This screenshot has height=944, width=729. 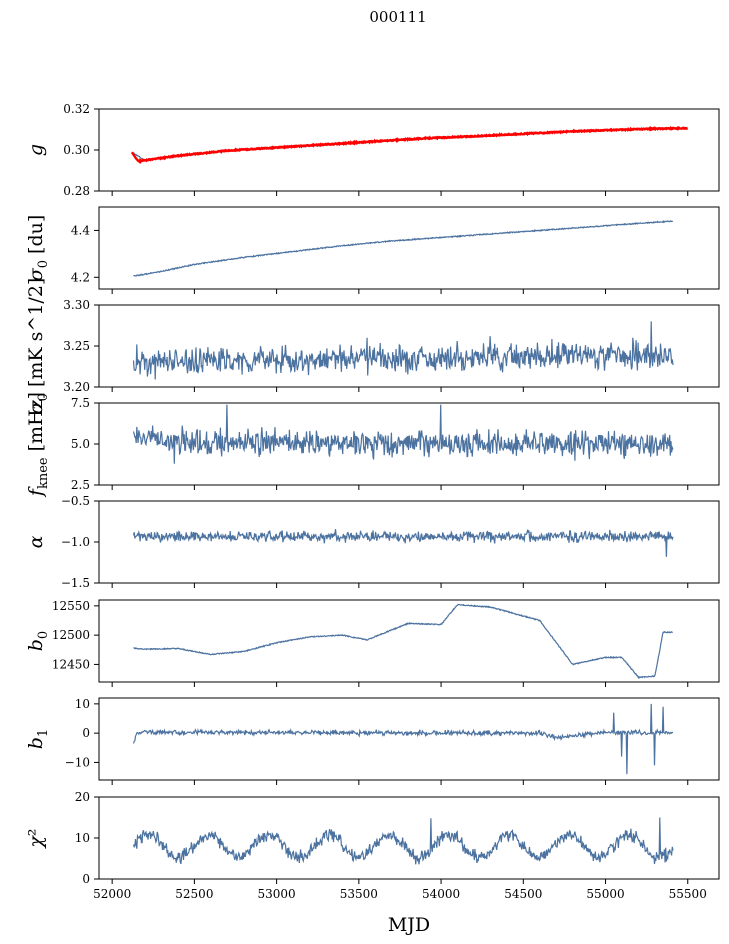 I want to click on x-tick-label: 54500, so click(x=523, y=894).